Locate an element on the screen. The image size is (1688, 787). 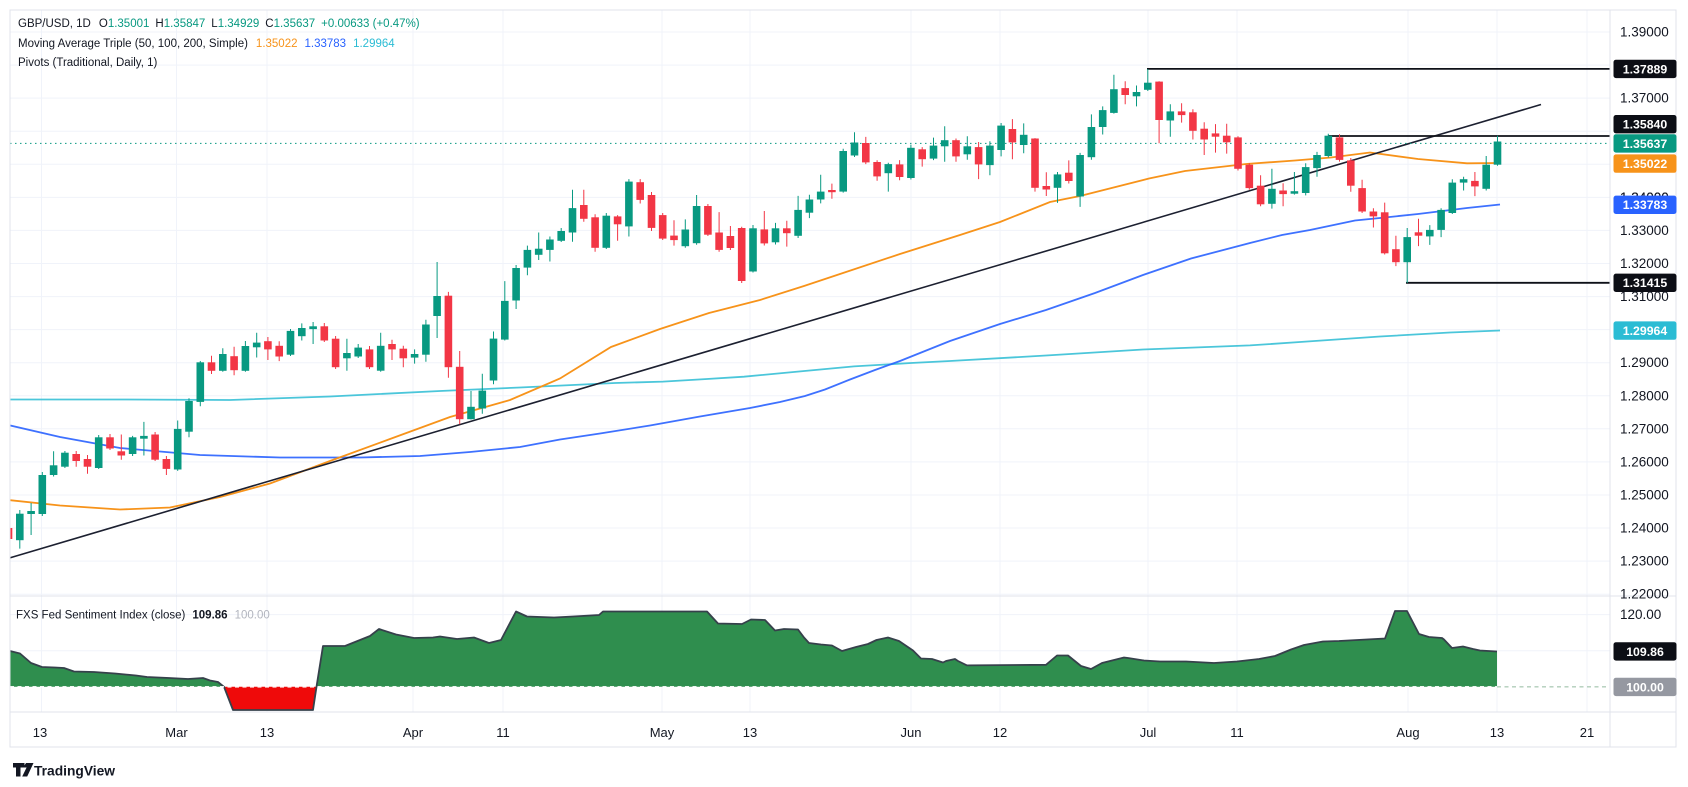
svg-text: 1.37889 is located at coordinates (1645, 69).